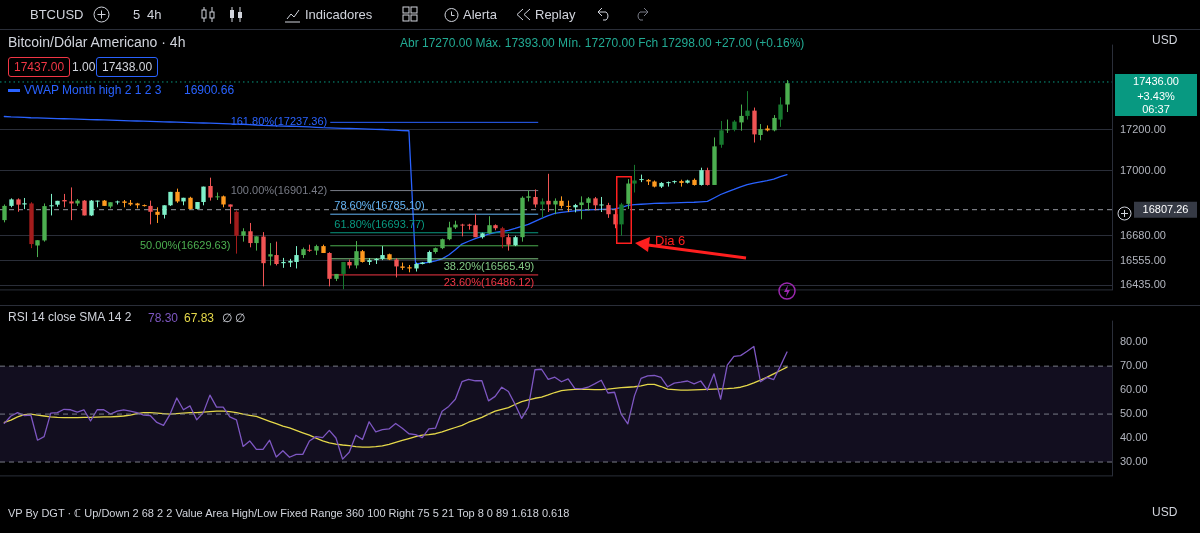 This screenshot has height=533, width=1200. Describe the element at coordinates (137, 14) in the screenshot. I see `text: 5` at that location.